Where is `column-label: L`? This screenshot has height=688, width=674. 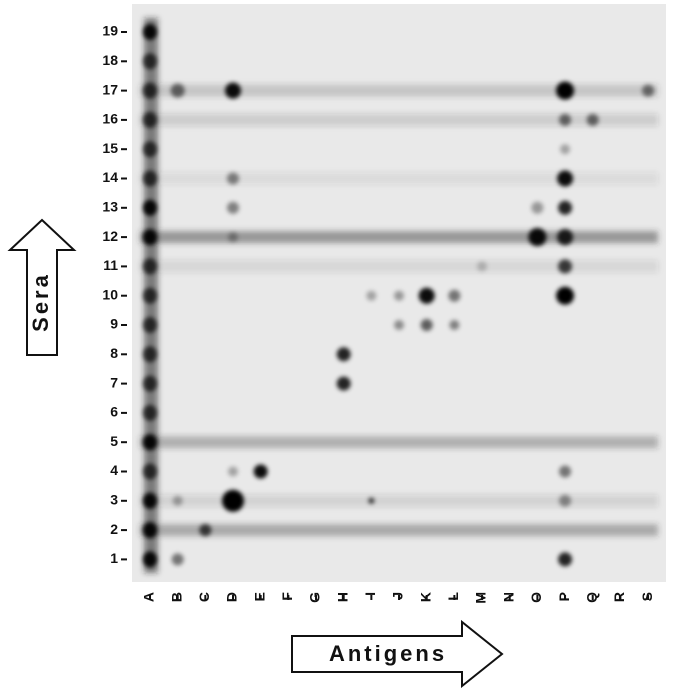
column-label: L is located at coordinates (453, 596).